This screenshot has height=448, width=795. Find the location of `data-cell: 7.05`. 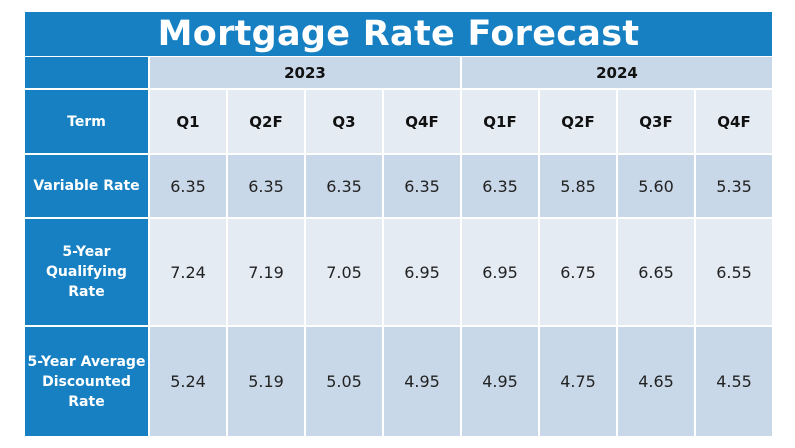

data-cell: 7.05 is located at coordinates (344, 272).